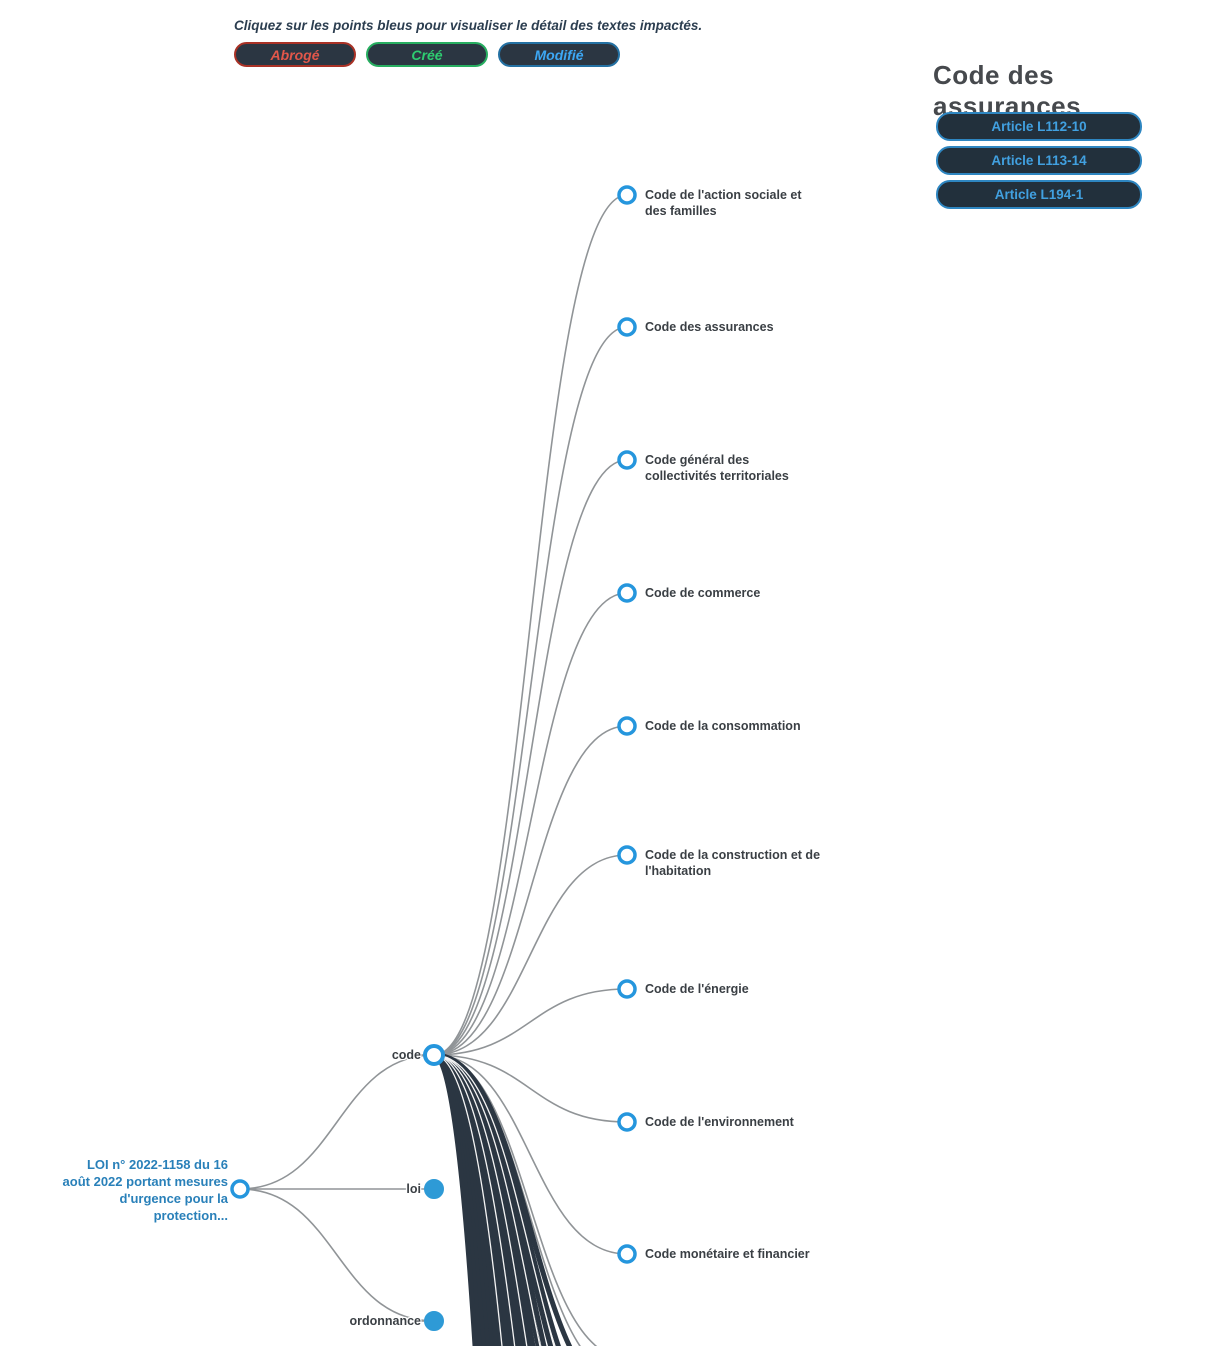  What do you see at coordinates (627, 855) in the screenshot?
I see `leaf-node-construction` at bounding box center [627, 855].